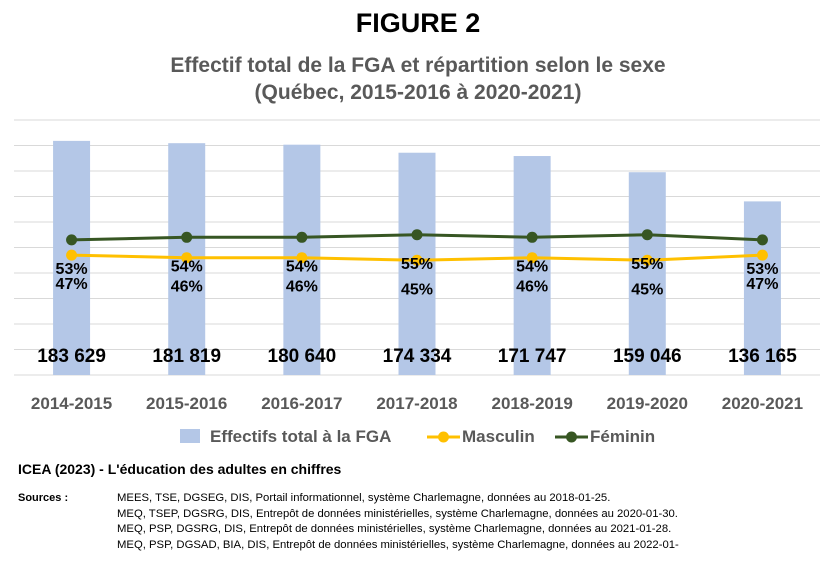  Describe the element at coordinates (532, 356) in the screenshot. I see `bar-data-label: 171 747` at that location.